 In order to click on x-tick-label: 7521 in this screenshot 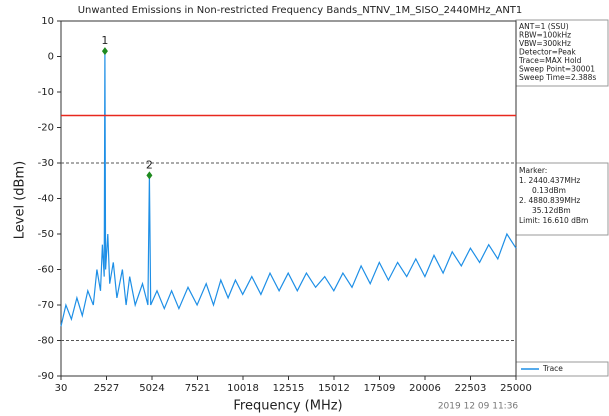, I will do `click(197, 388)`.